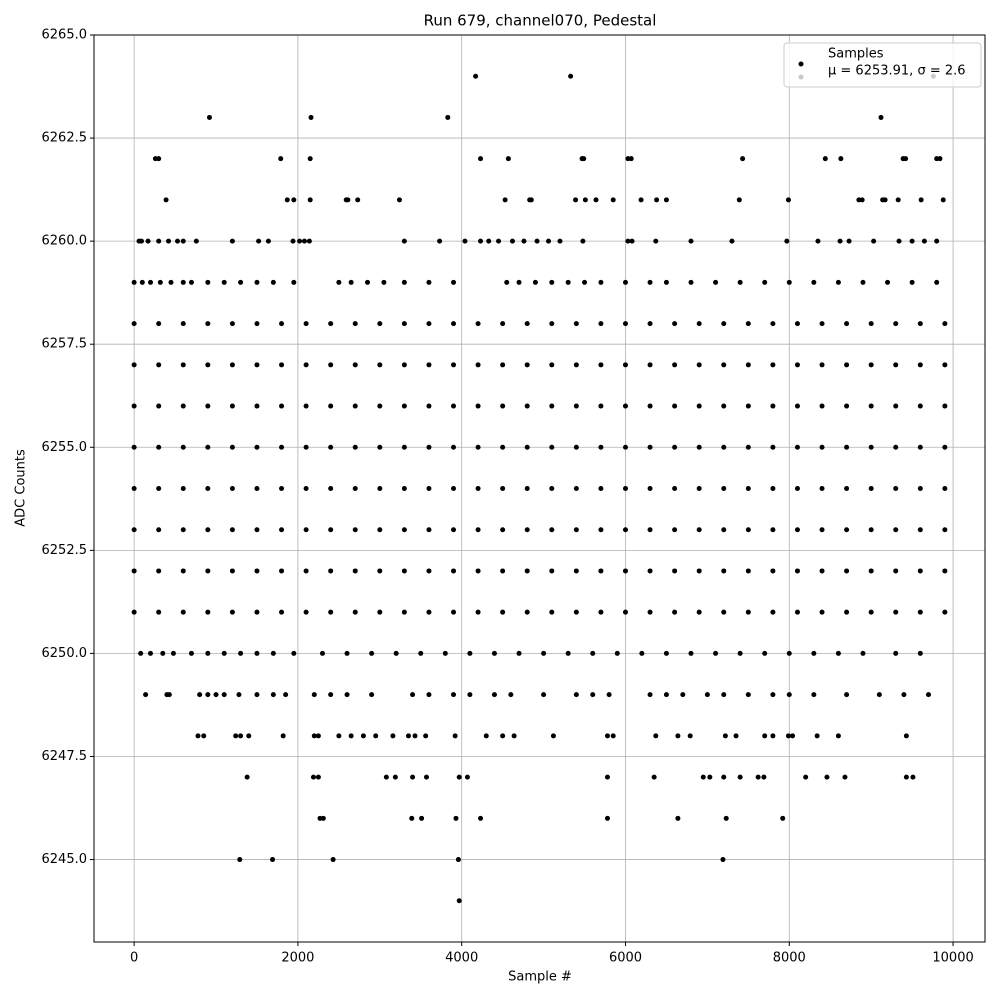 The image size is (1000, 1000). I want to click on y-tick-label: 6252.5, so click(65, 550).